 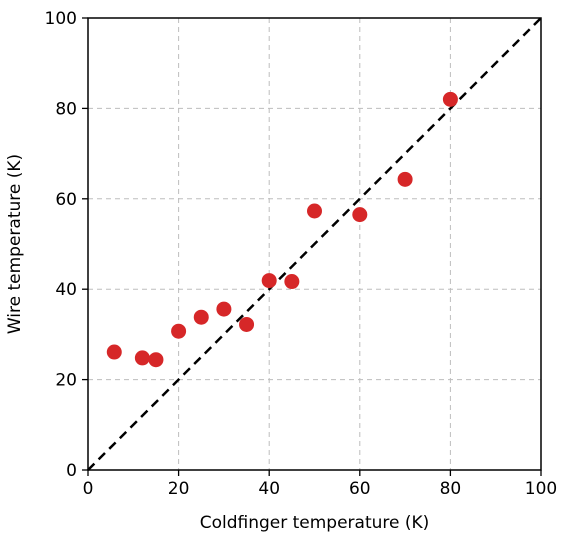 What do you see at coordinates (315, 523) in the screenshot?
I see `x-axis-title: Coldfinger temperature (K)` at bounding box center [315, 523].